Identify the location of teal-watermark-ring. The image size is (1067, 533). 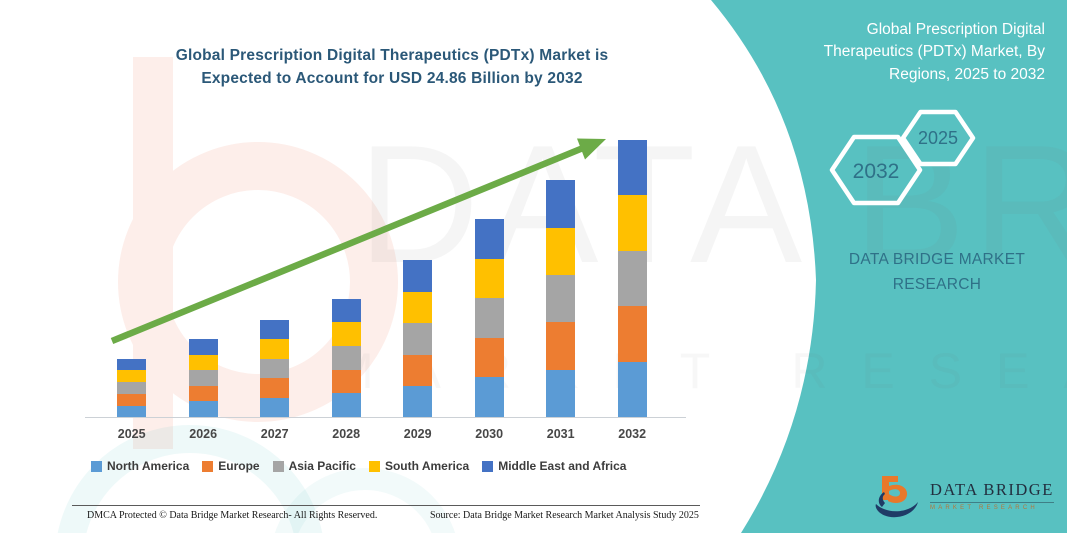
(365, 500).